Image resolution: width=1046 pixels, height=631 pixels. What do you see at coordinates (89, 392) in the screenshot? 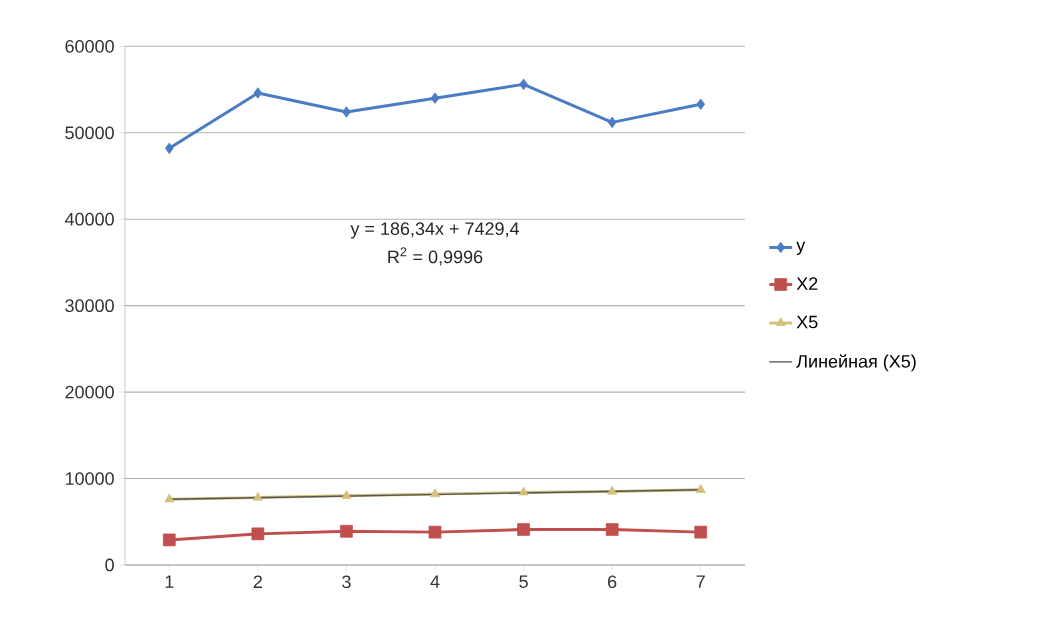
I see `y-tick-label: 20000` at bounding box center [89, 392].